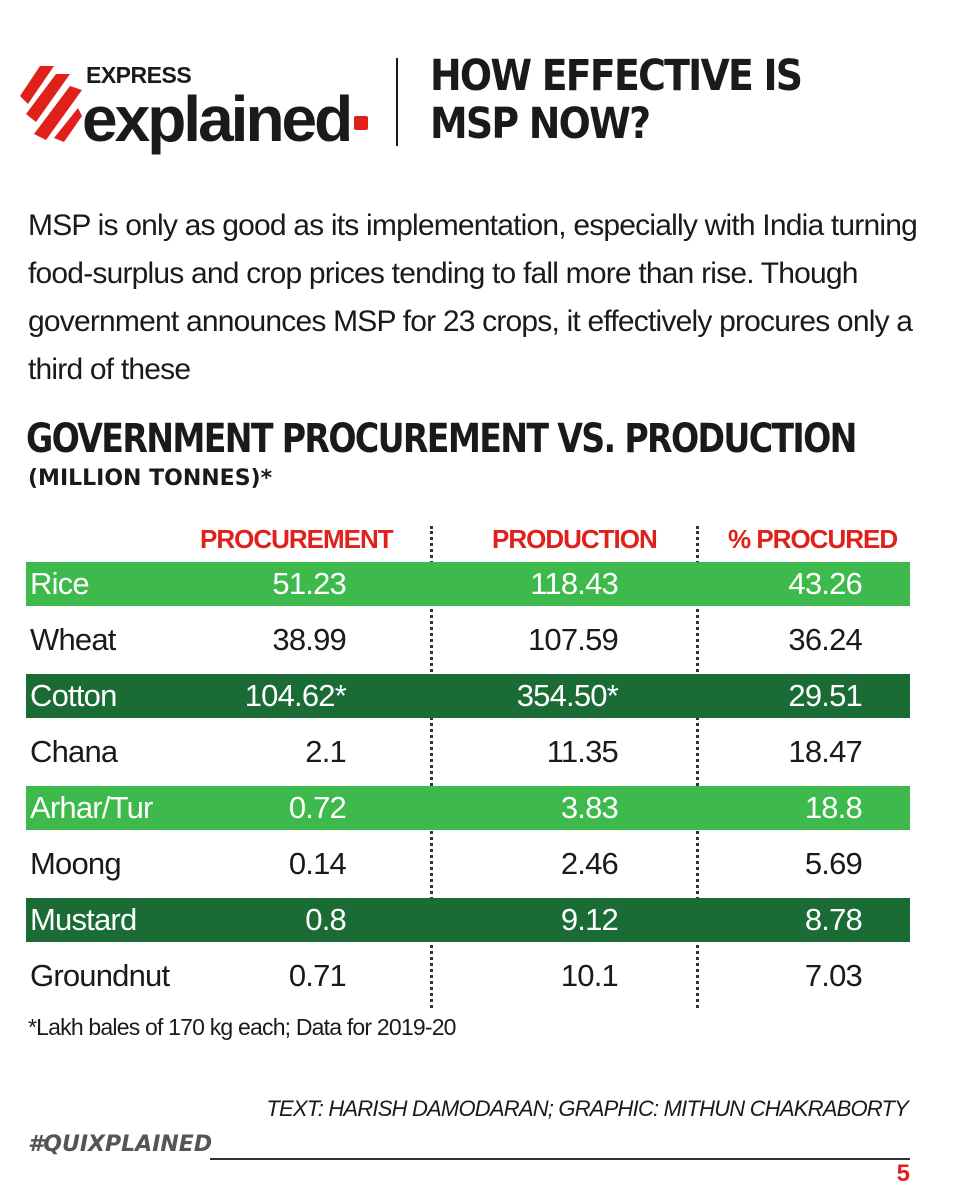 The image size is (960, 1200). What do you see at coordinates (295, 695) in the screenshot?
I see `procurement-cell: 104.62*` at bounding box center [295, 695].